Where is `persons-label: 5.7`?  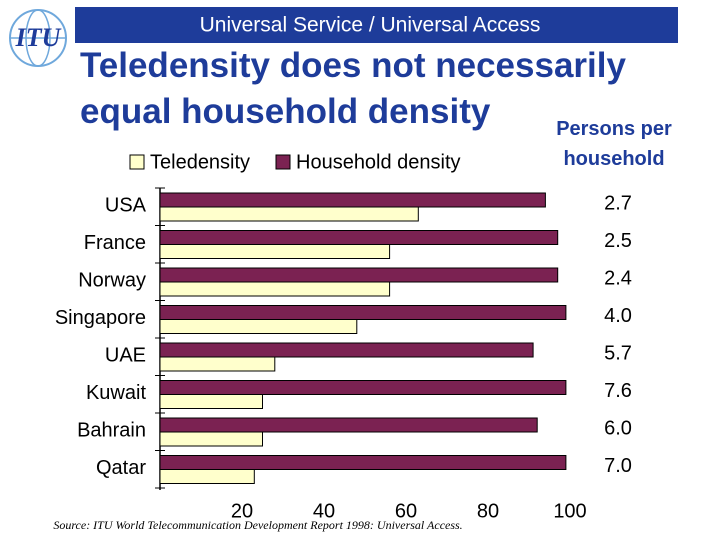
persons-label: 5.7 is located at coordinates (618, 353).